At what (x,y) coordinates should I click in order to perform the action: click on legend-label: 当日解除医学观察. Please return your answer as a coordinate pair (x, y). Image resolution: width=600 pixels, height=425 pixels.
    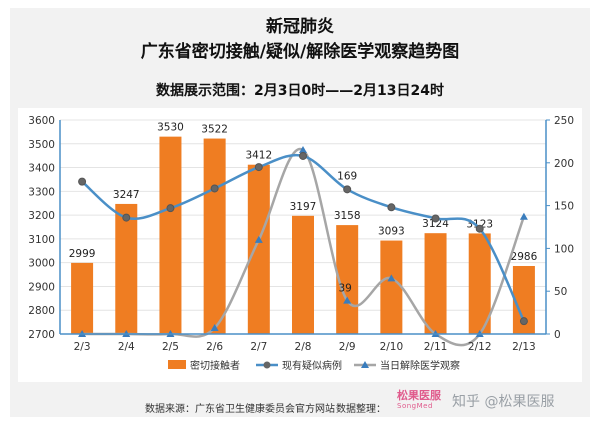
    Looking at the image, I should click on (420, 365).